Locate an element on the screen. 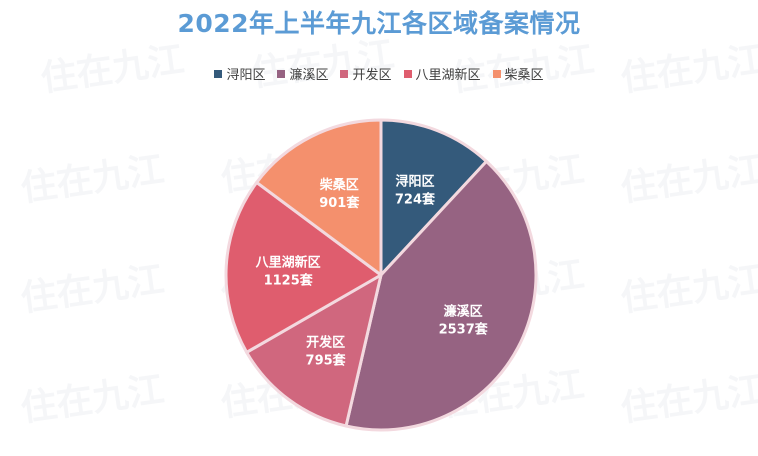 The height and width of the screenshot is (456, 758). legend-item: 浔阳区 is located at coordinates (239, 73).